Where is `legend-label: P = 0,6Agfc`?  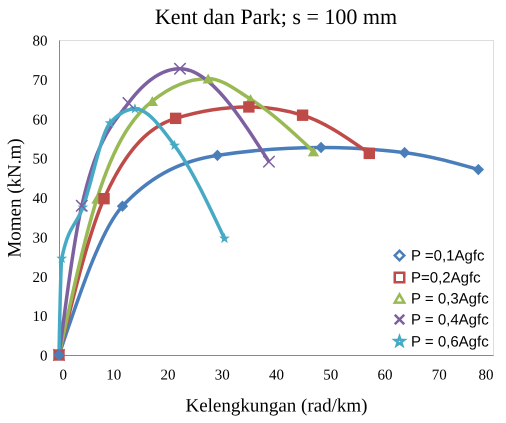
legend-label: P = 0,6Agfc is located at coordinates (450, 342).